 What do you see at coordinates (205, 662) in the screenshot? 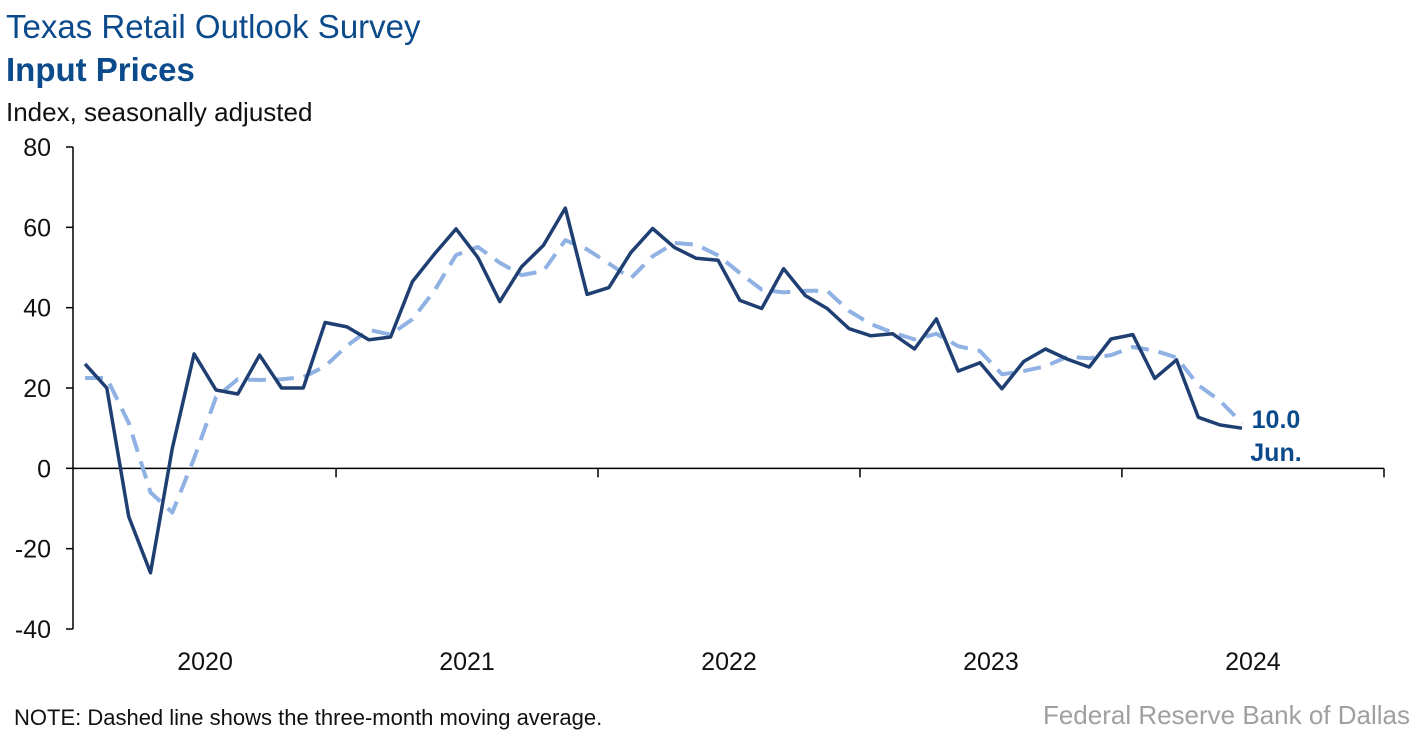
I see `x-tick-label: 2020` at bounding box center [205, 662].